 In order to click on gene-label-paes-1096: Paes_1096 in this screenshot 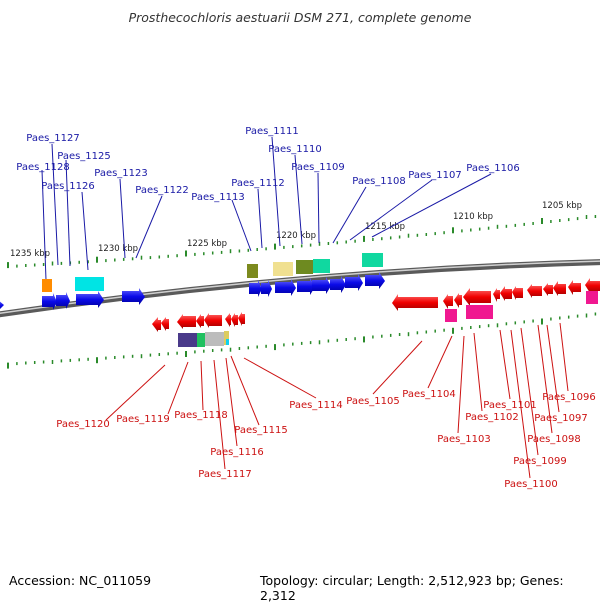, I will do `click(569, 397)`.